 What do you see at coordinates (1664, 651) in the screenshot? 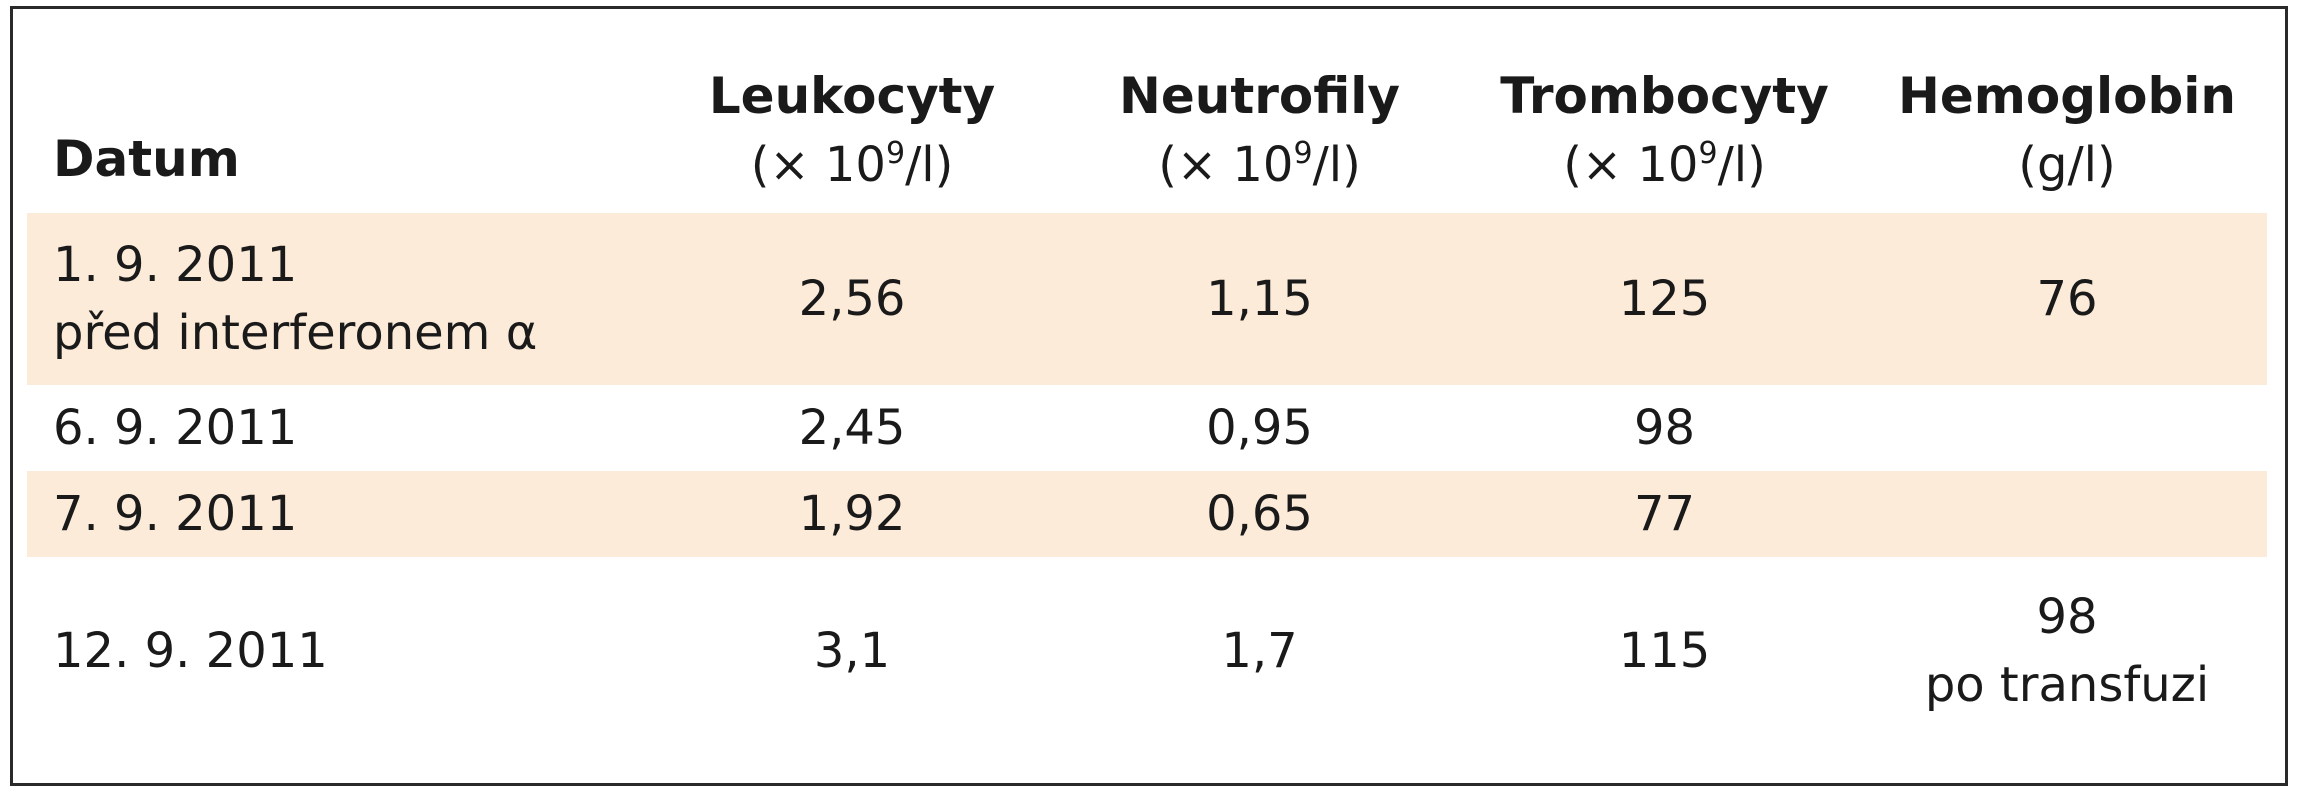
I see `cell-trombocyty: 115` at bounding box center [1664, 651].